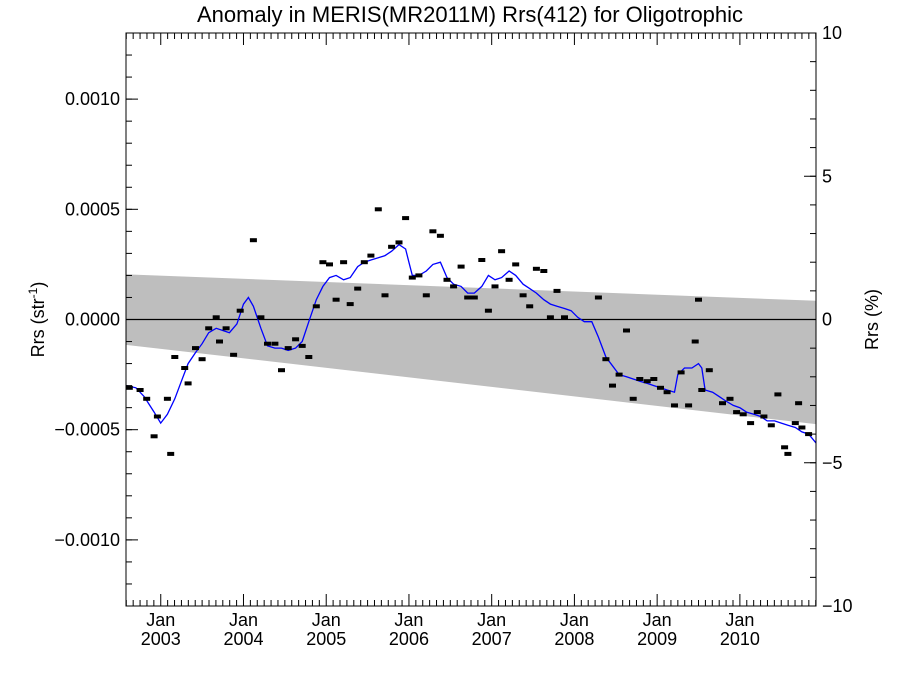  What do you see at coordinates (92, 320) in the screenshot?
I see `y-tick-label: 0.0000` at bounding box center [92, 320].